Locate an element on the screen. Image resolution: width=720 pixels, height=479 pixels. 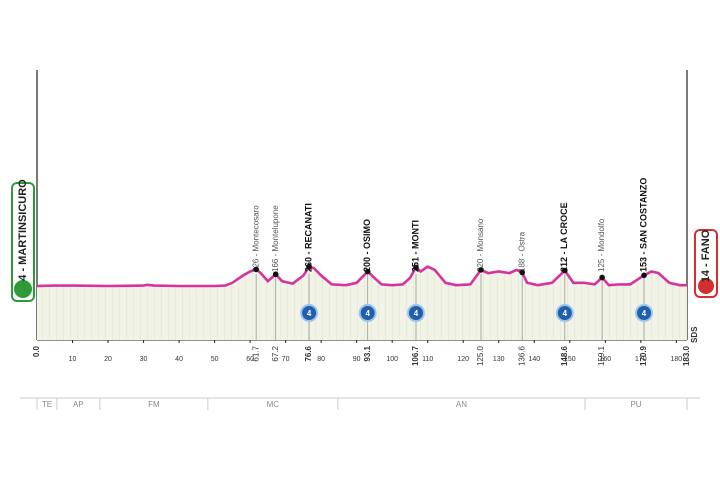
x-tick-label: 50 is located at coordinates (215, 359).